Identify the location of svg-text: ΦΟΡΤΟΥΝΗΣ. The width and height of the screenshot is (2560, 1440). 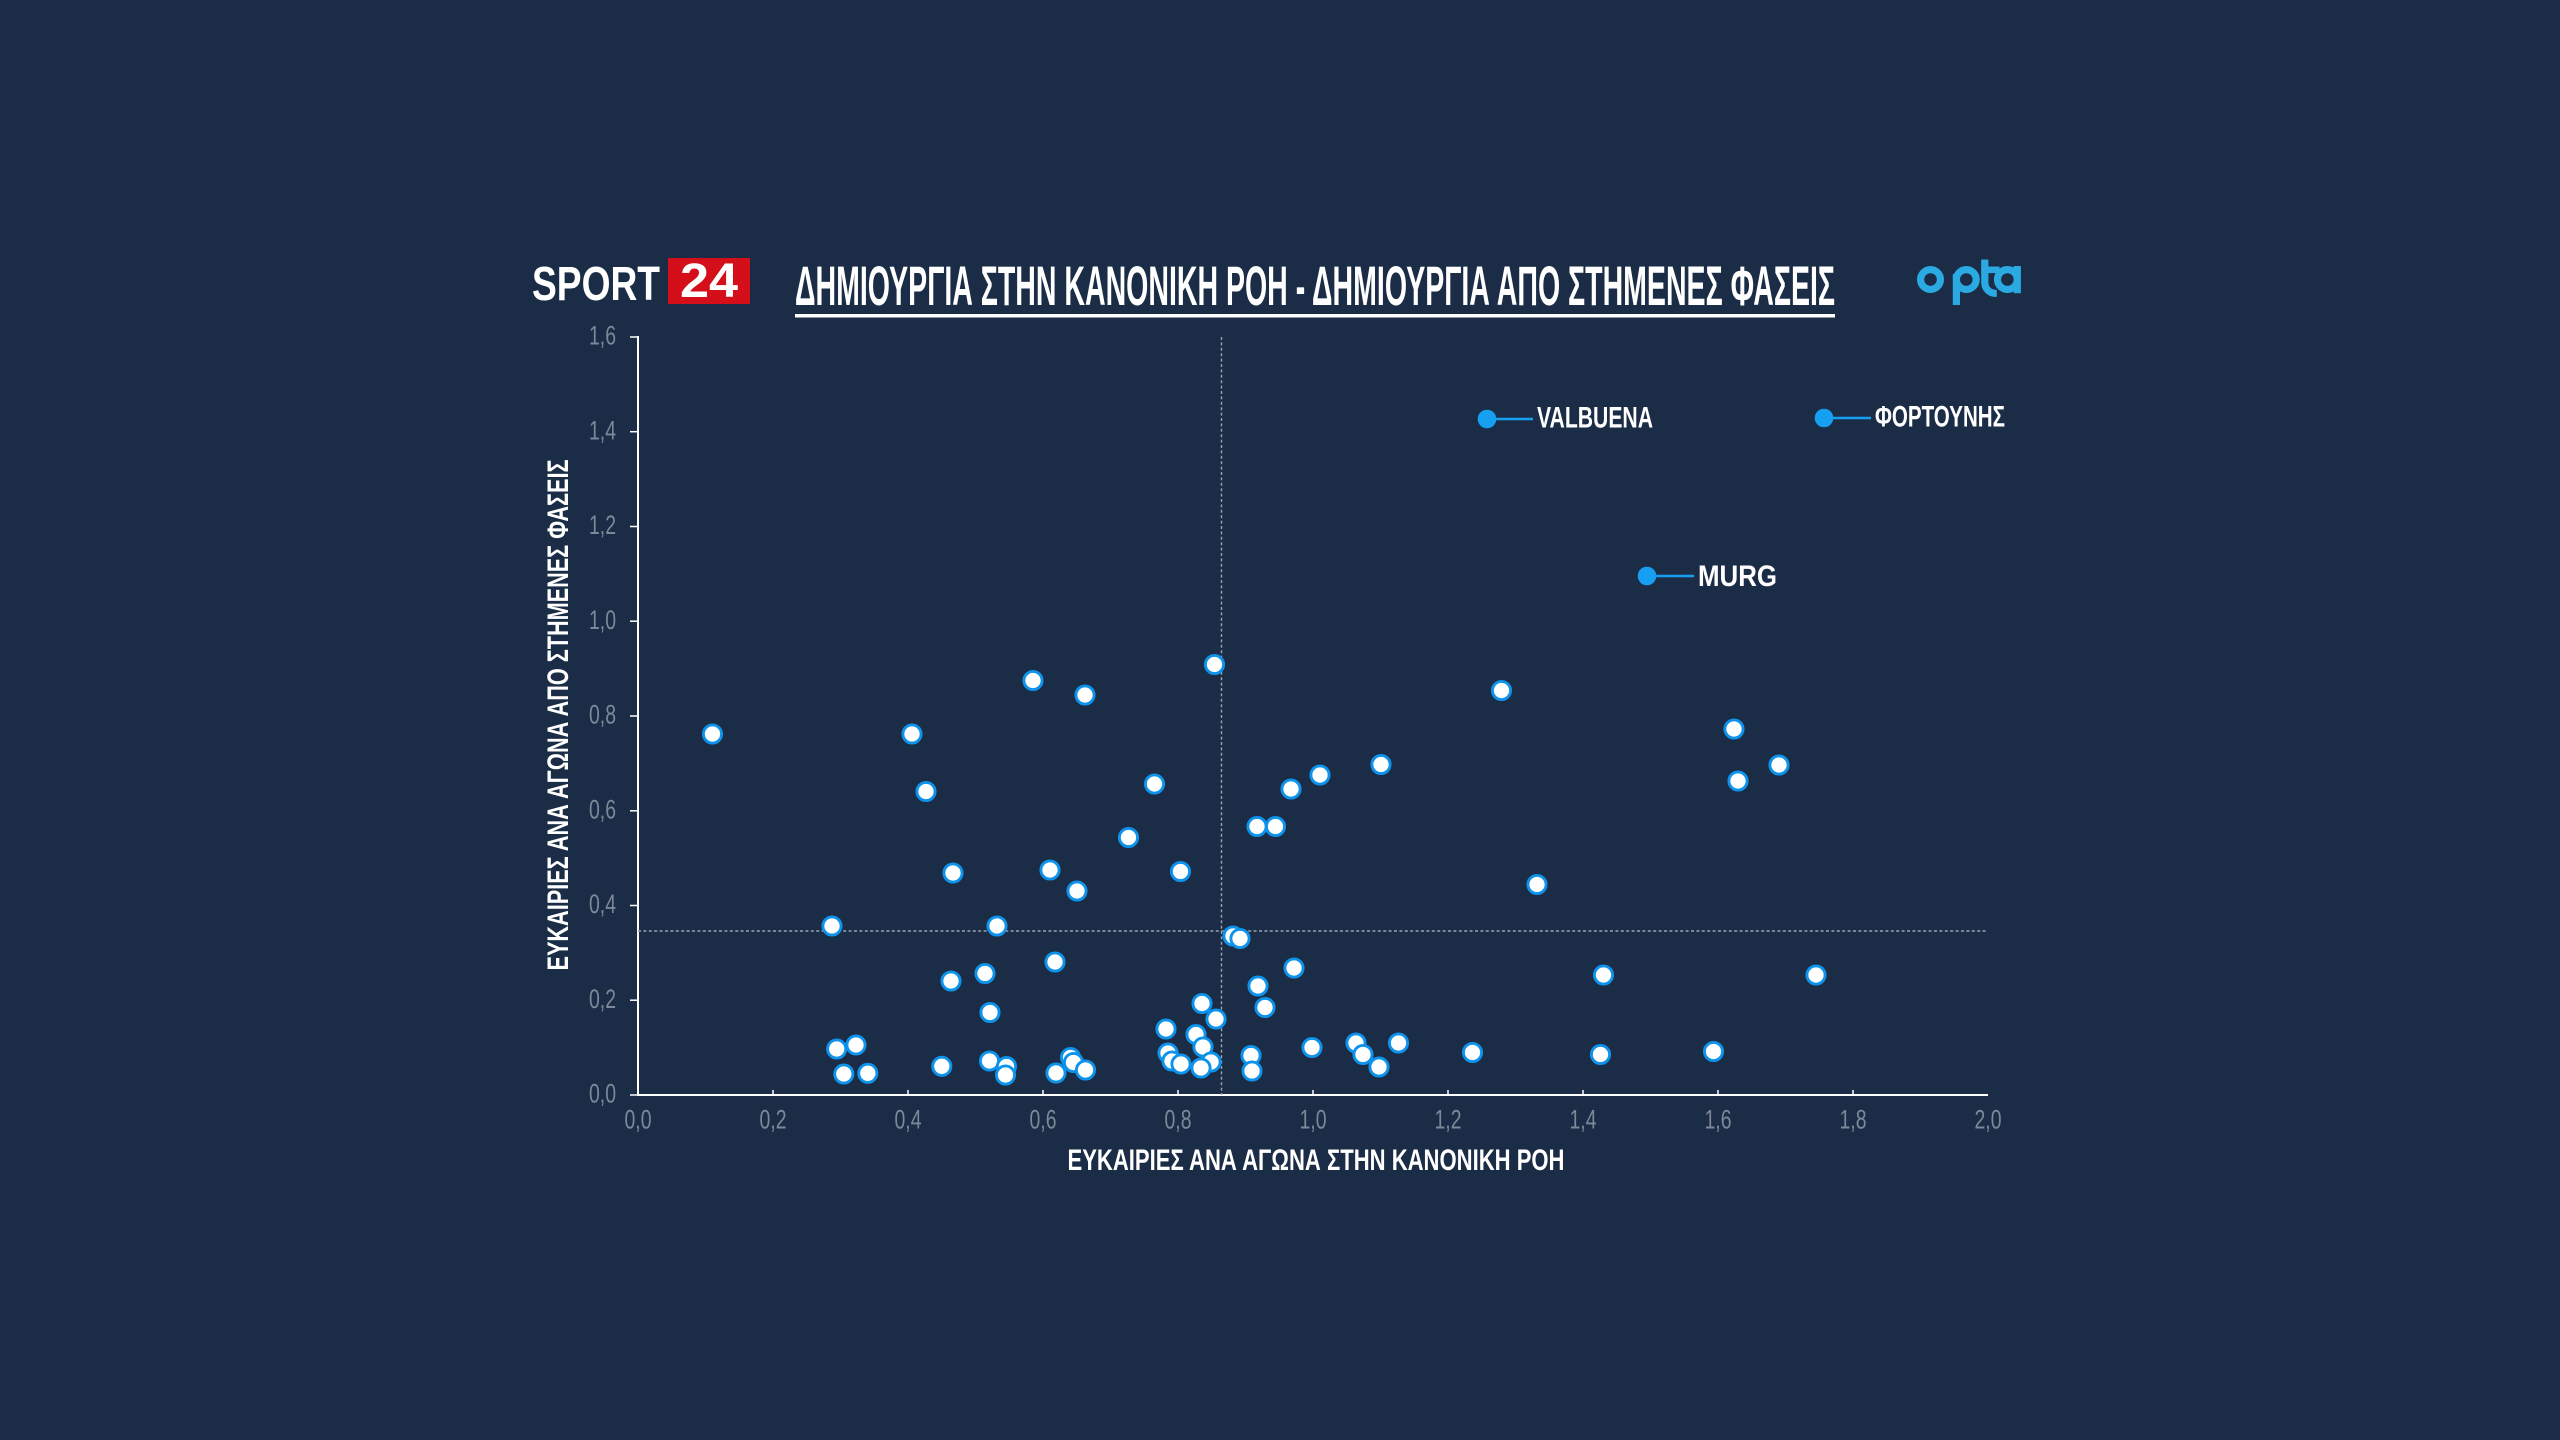
(1940, 417).